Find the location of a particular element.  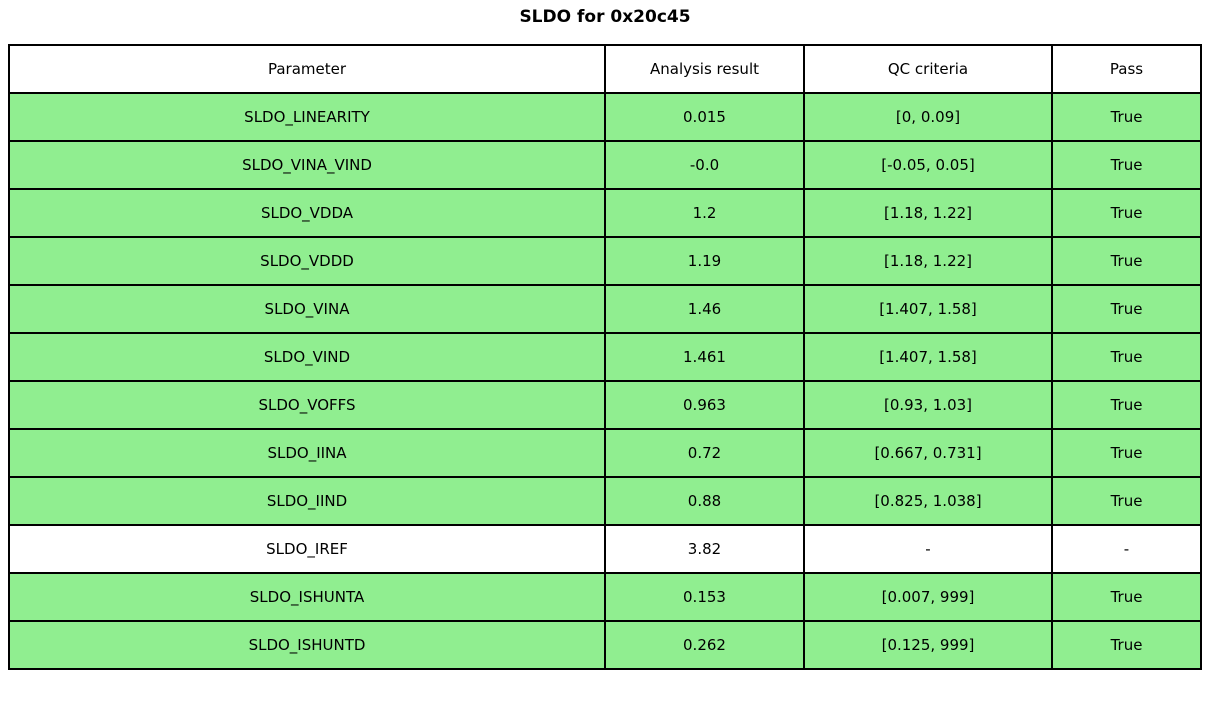

cell-parameter: SLDO_VOFFS is located at coordinates (307, 405).